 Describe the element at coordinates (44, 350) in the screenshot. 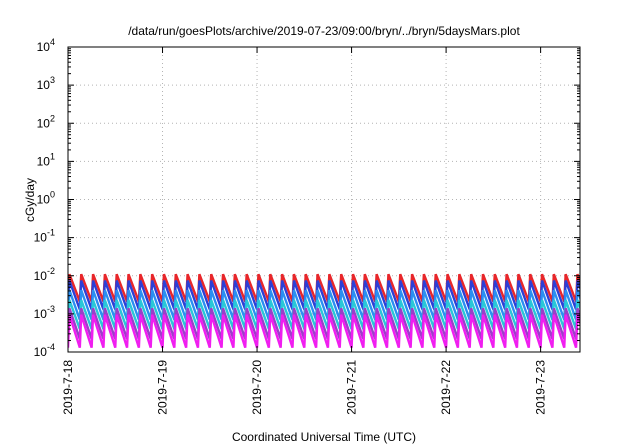

I see `y-tick-label: 10⁻⁴` at that location.